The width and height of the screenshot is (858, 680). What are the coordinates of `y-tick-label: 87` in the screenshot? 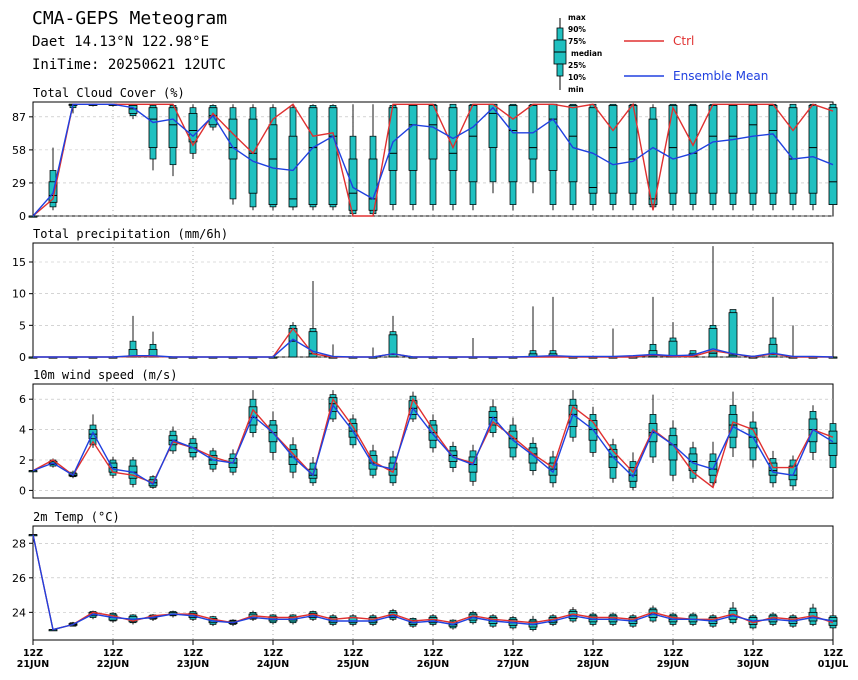 It's located at (19, 117).